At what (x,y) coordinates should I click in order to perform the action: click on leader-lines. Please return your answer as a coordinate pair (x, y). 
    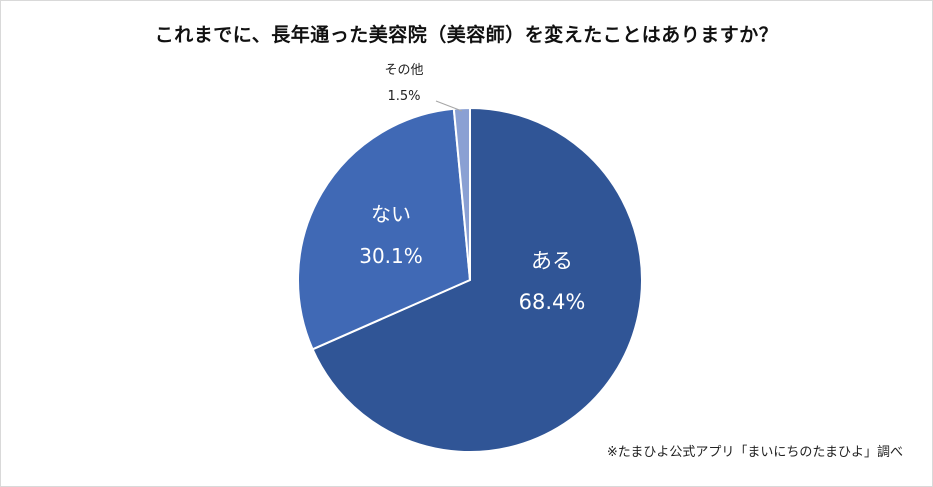
    Looking at the image, I should click on (449, 106).